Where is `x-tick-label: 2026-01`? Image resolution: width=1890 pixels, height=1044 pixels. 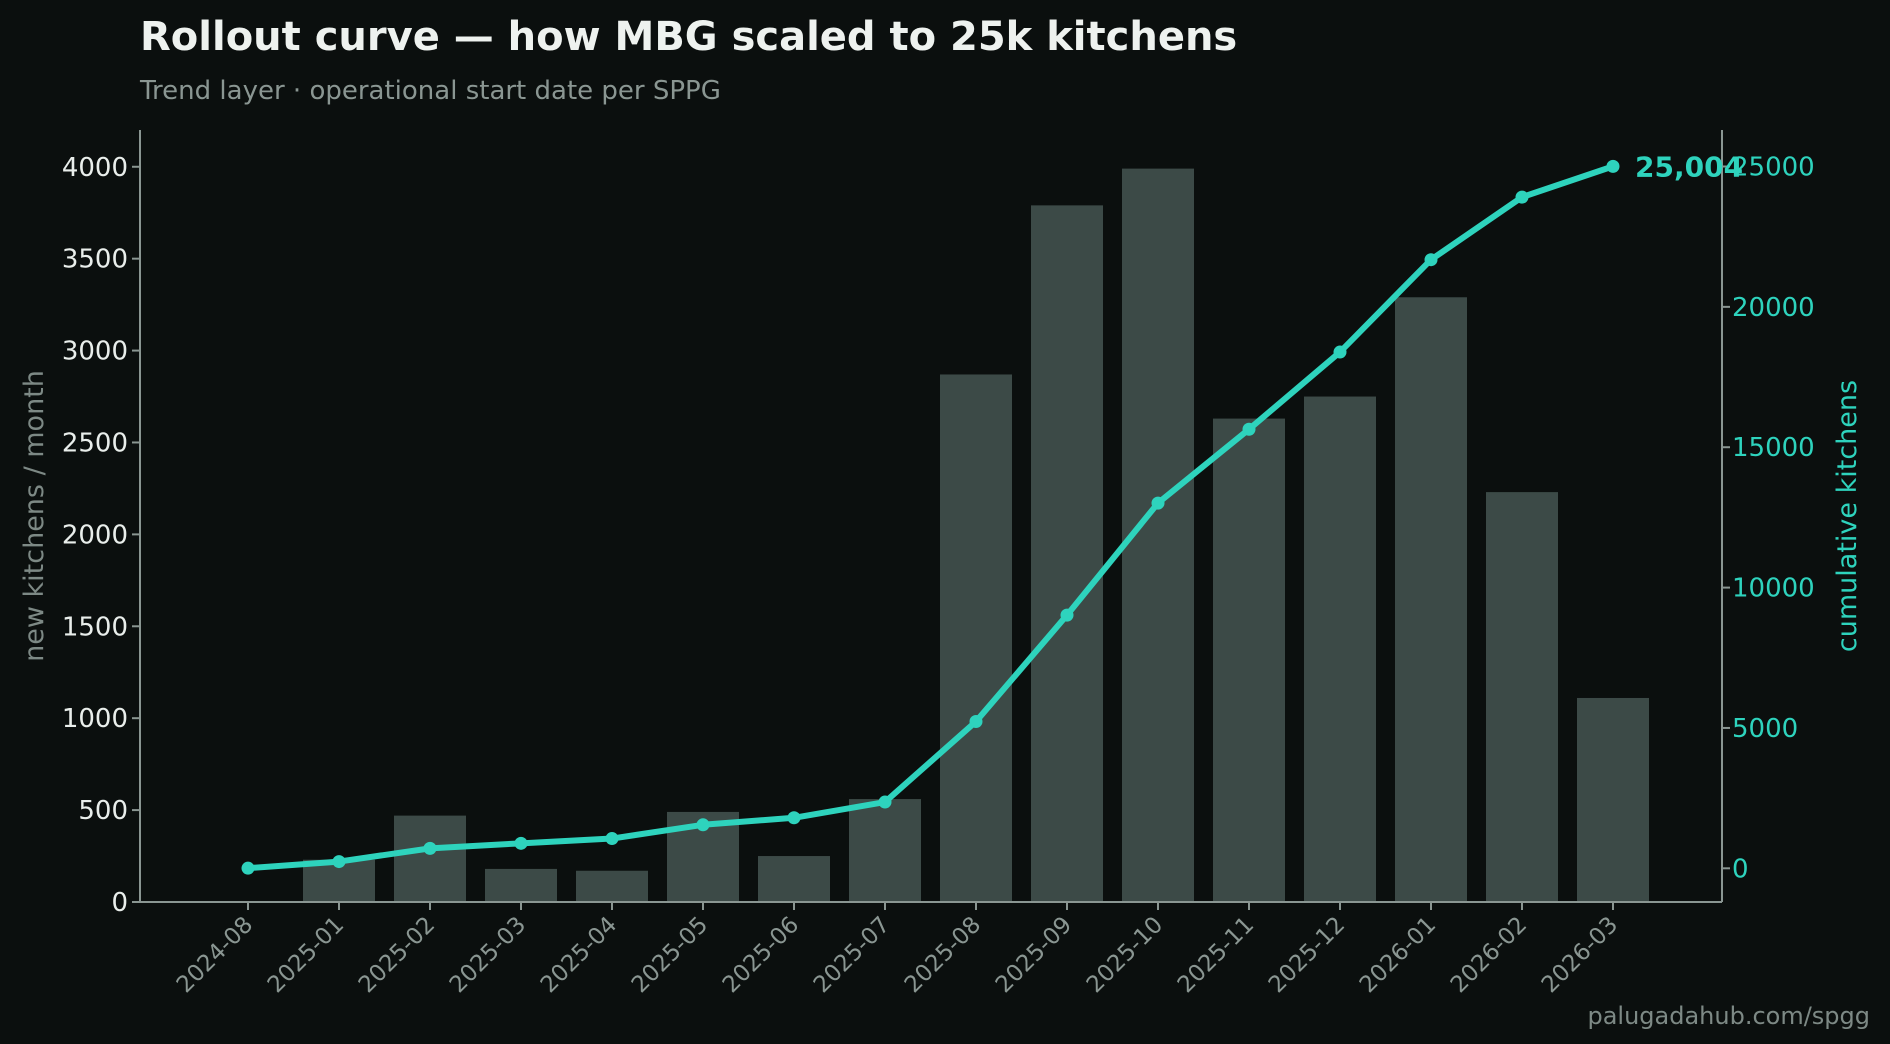
x-tick-label: 2026-01 is located at coordinates (1398, 955).